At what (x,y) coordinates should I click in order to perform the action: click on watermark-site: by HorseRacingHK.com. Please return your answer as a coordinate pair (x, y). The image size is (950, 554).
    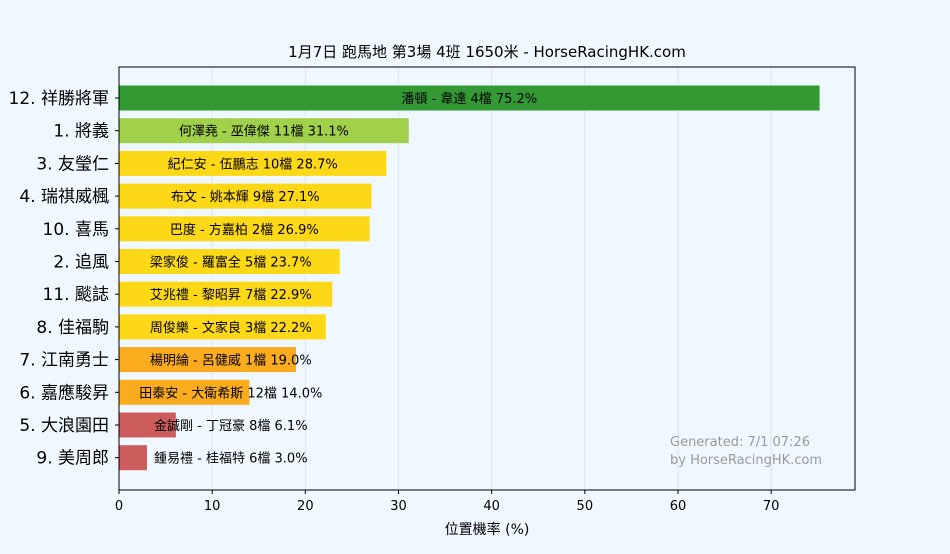
    Looking at the image, I should click on (746, 460).